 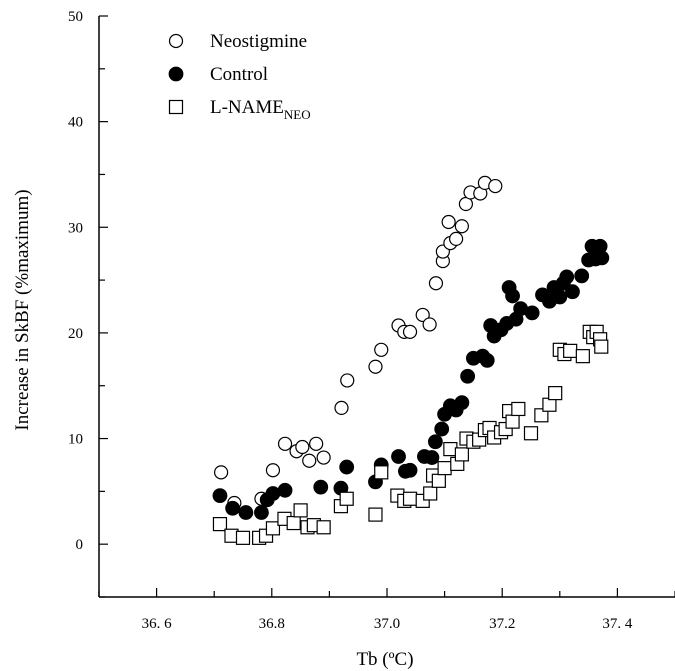 I want to click on y-tick-label: 40, so click(x=75, y=123).